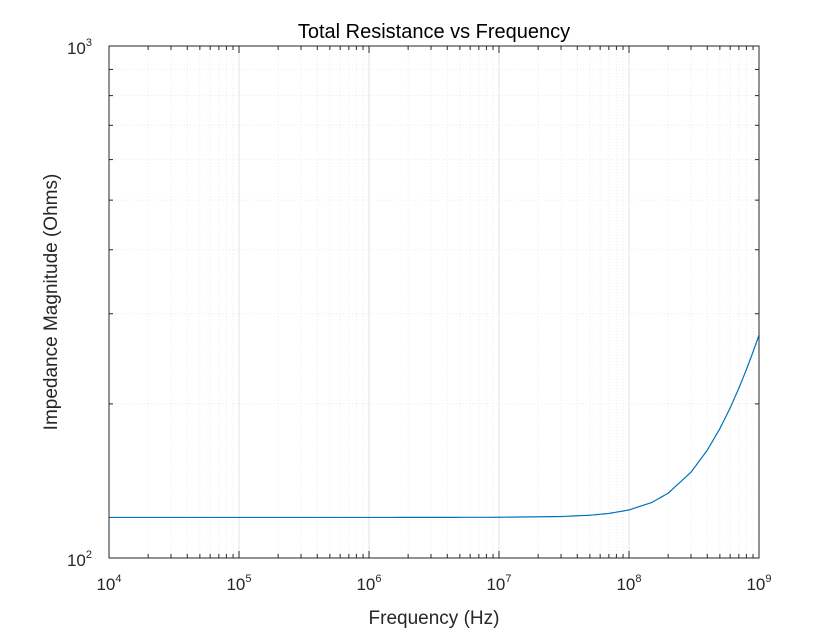 The image size is (840, 630). What do you see at coordinates (368, 583) in the screenshot?
I see `x-tick-label: 10⁶` at bounding box center [368, 583].